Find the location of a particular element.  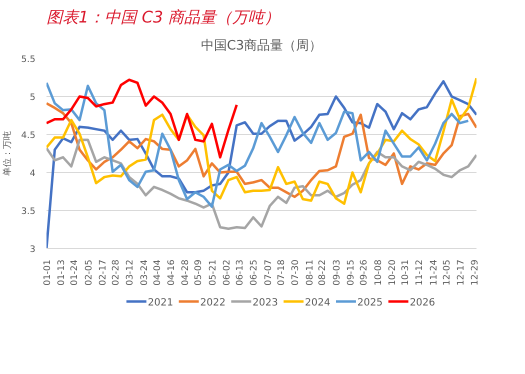

x-tick-label: 01-01 is located at coordinates (48, 272).